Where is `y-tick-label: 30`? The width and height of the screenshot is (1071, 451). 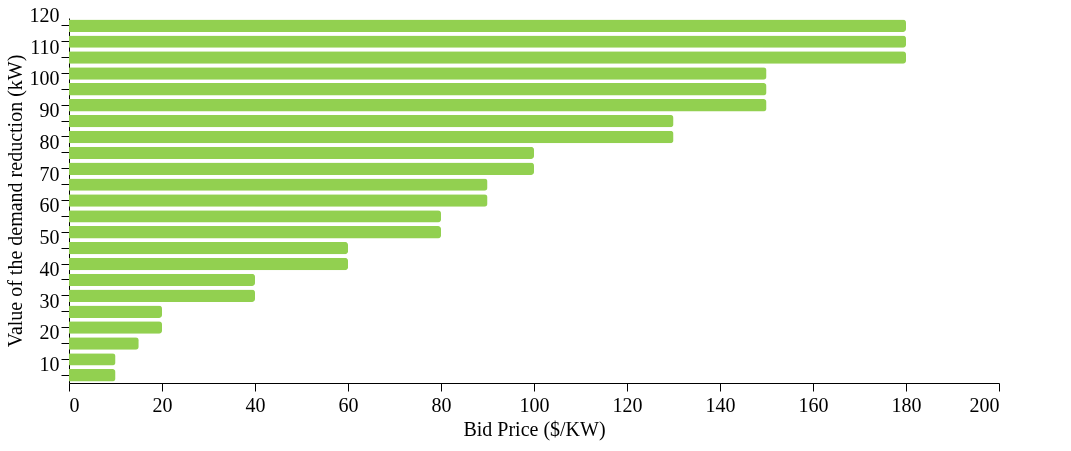 y-tick-label: 30 is located at coordinates (49, 300).